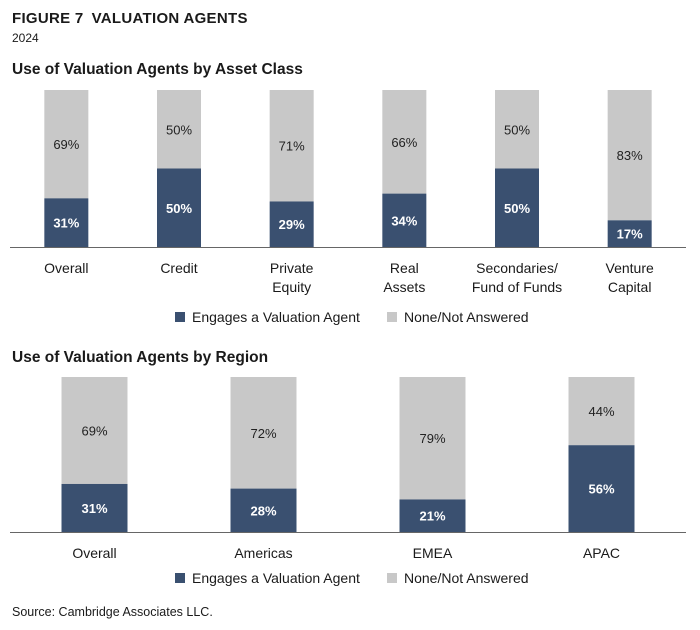  I want to click on data-label-engages-credit: 50%, so click(179, 208).